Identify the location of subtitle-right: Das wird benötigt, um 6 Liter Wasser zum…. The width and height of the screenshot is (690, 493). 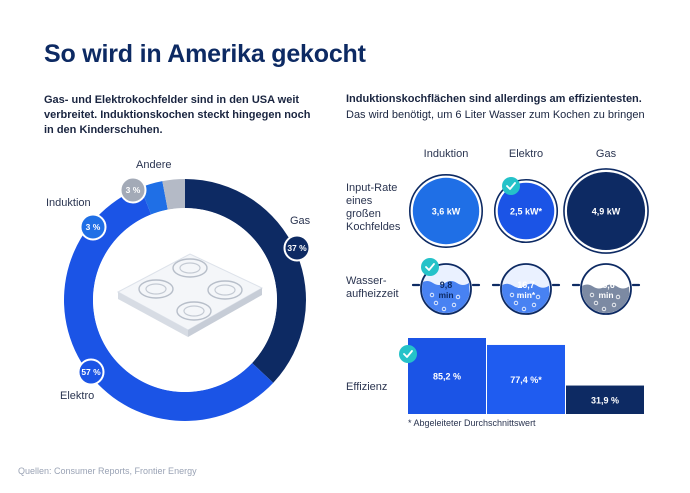
(495, 115).